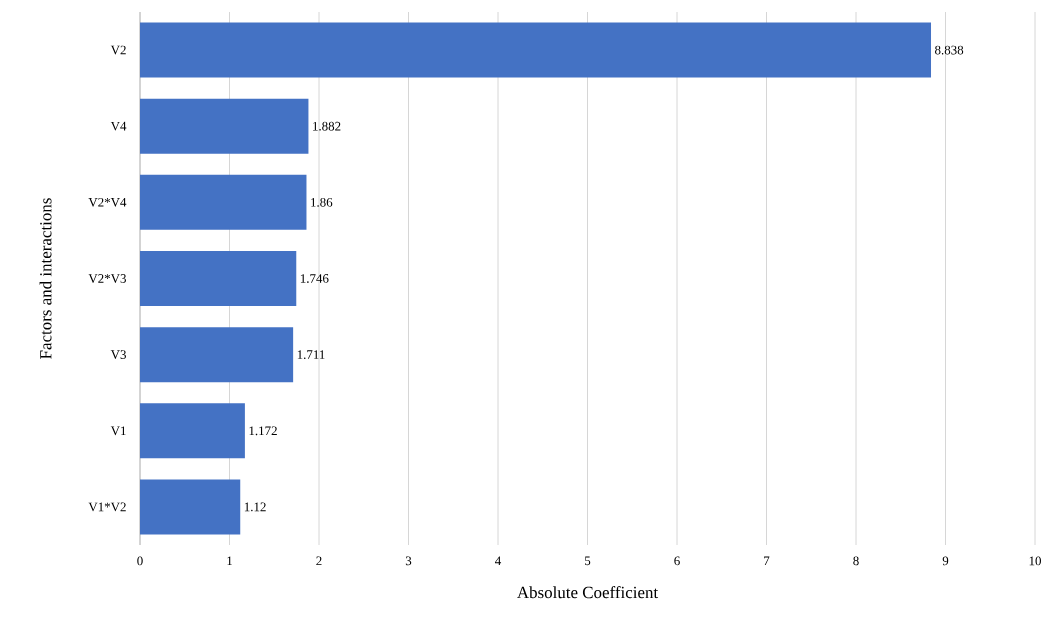  What do you see at coordinates (949, 50) in the screenshot?
I see `data-label: 8.838` at bounding box center [949, 50].